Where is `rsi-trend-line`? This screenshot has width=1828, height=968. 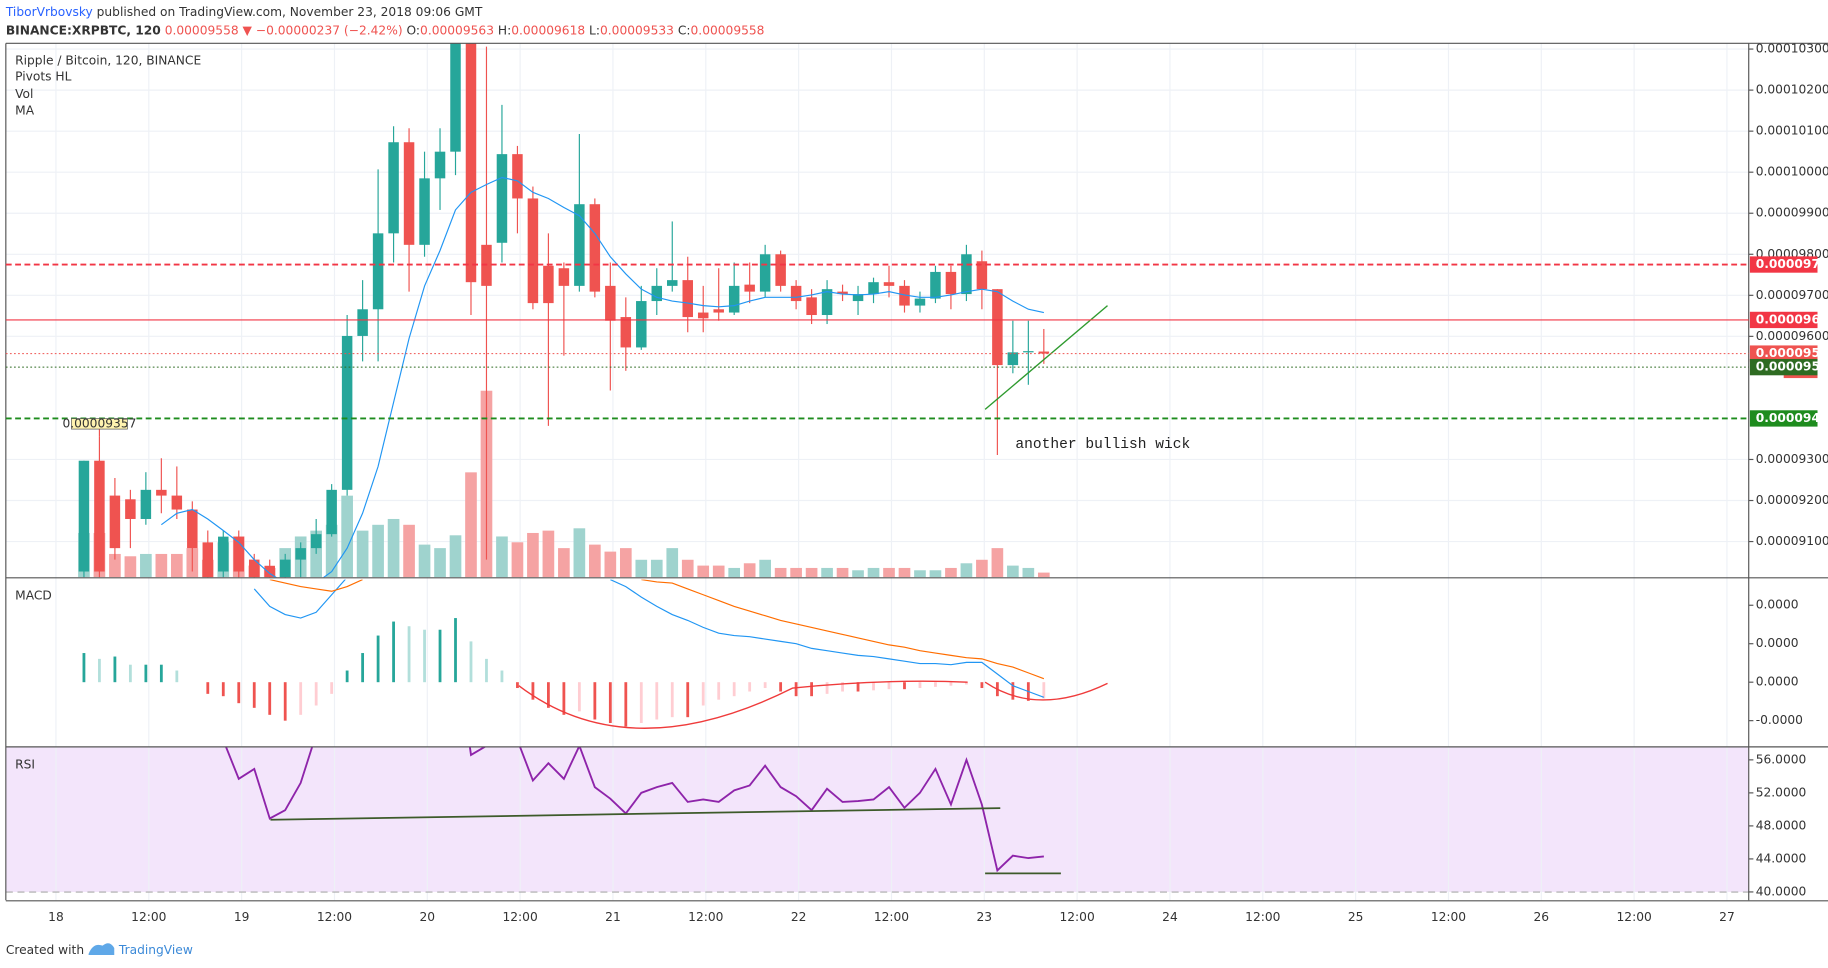
rsi-trend-line is located at coordinates (635, 814).